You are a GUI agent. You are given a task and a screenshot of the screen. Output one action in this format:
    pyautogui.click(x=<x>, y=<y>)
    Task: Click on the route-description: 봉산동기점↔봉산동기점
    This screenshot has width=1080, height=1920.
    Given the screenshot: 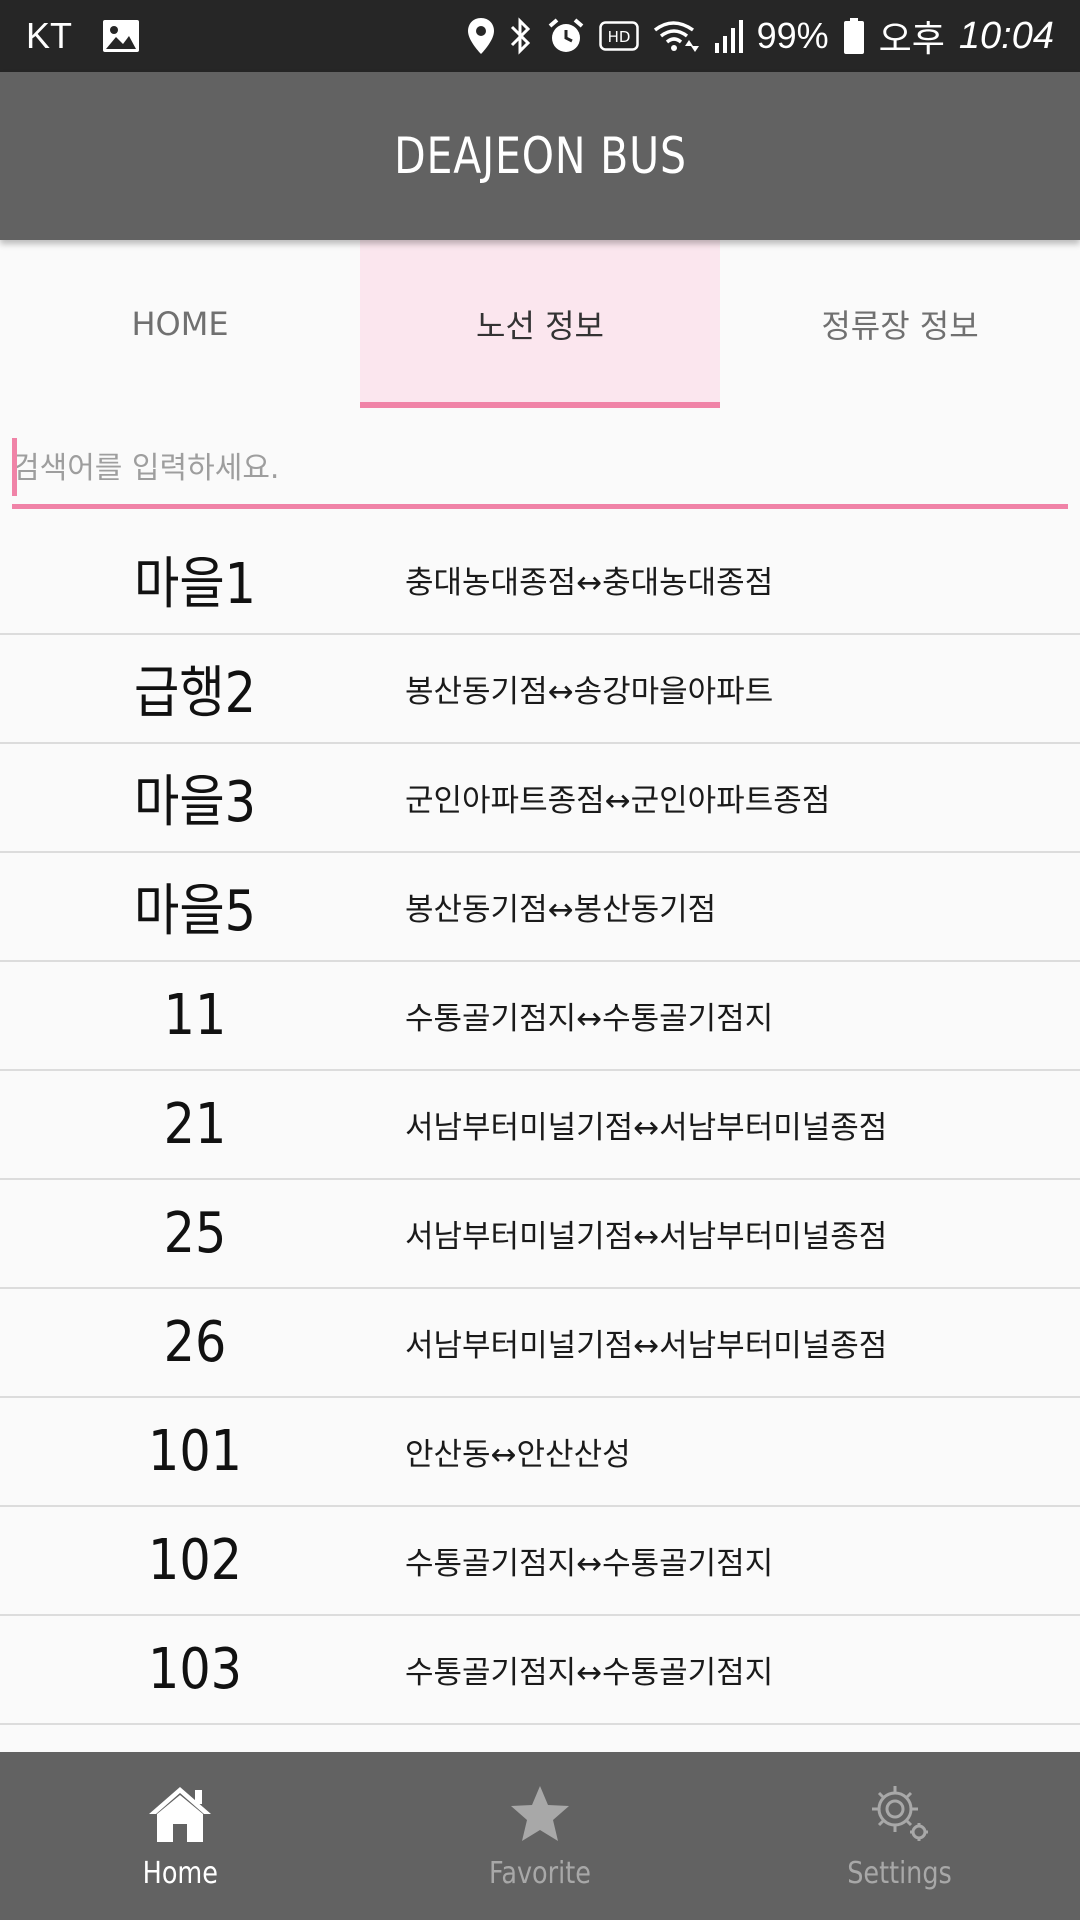 What is the action you would take?
    pyautogui.click(x=561, y=910)
    